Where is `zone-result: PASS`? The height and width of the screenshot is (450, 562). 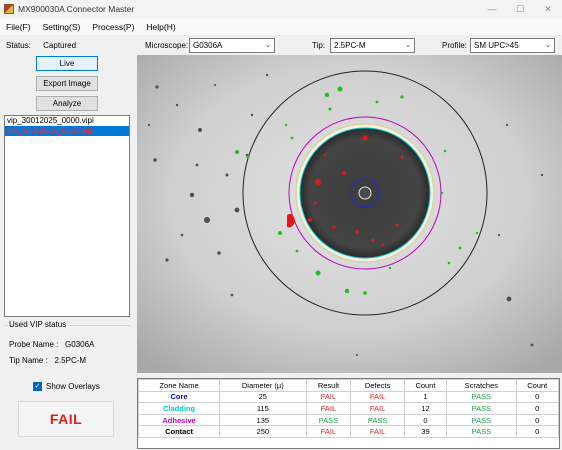 zone-result: PASS is located at coordinates (328, 420).